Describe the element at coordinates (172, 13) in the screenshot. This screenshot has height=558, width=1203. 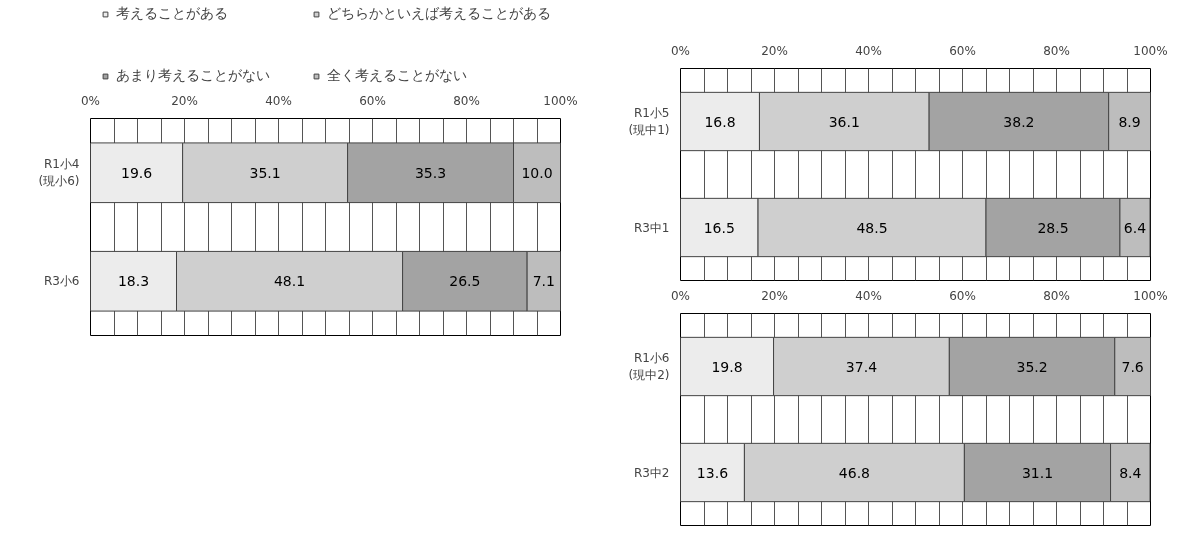
I see `legend-label: 考えることがある` at that location.